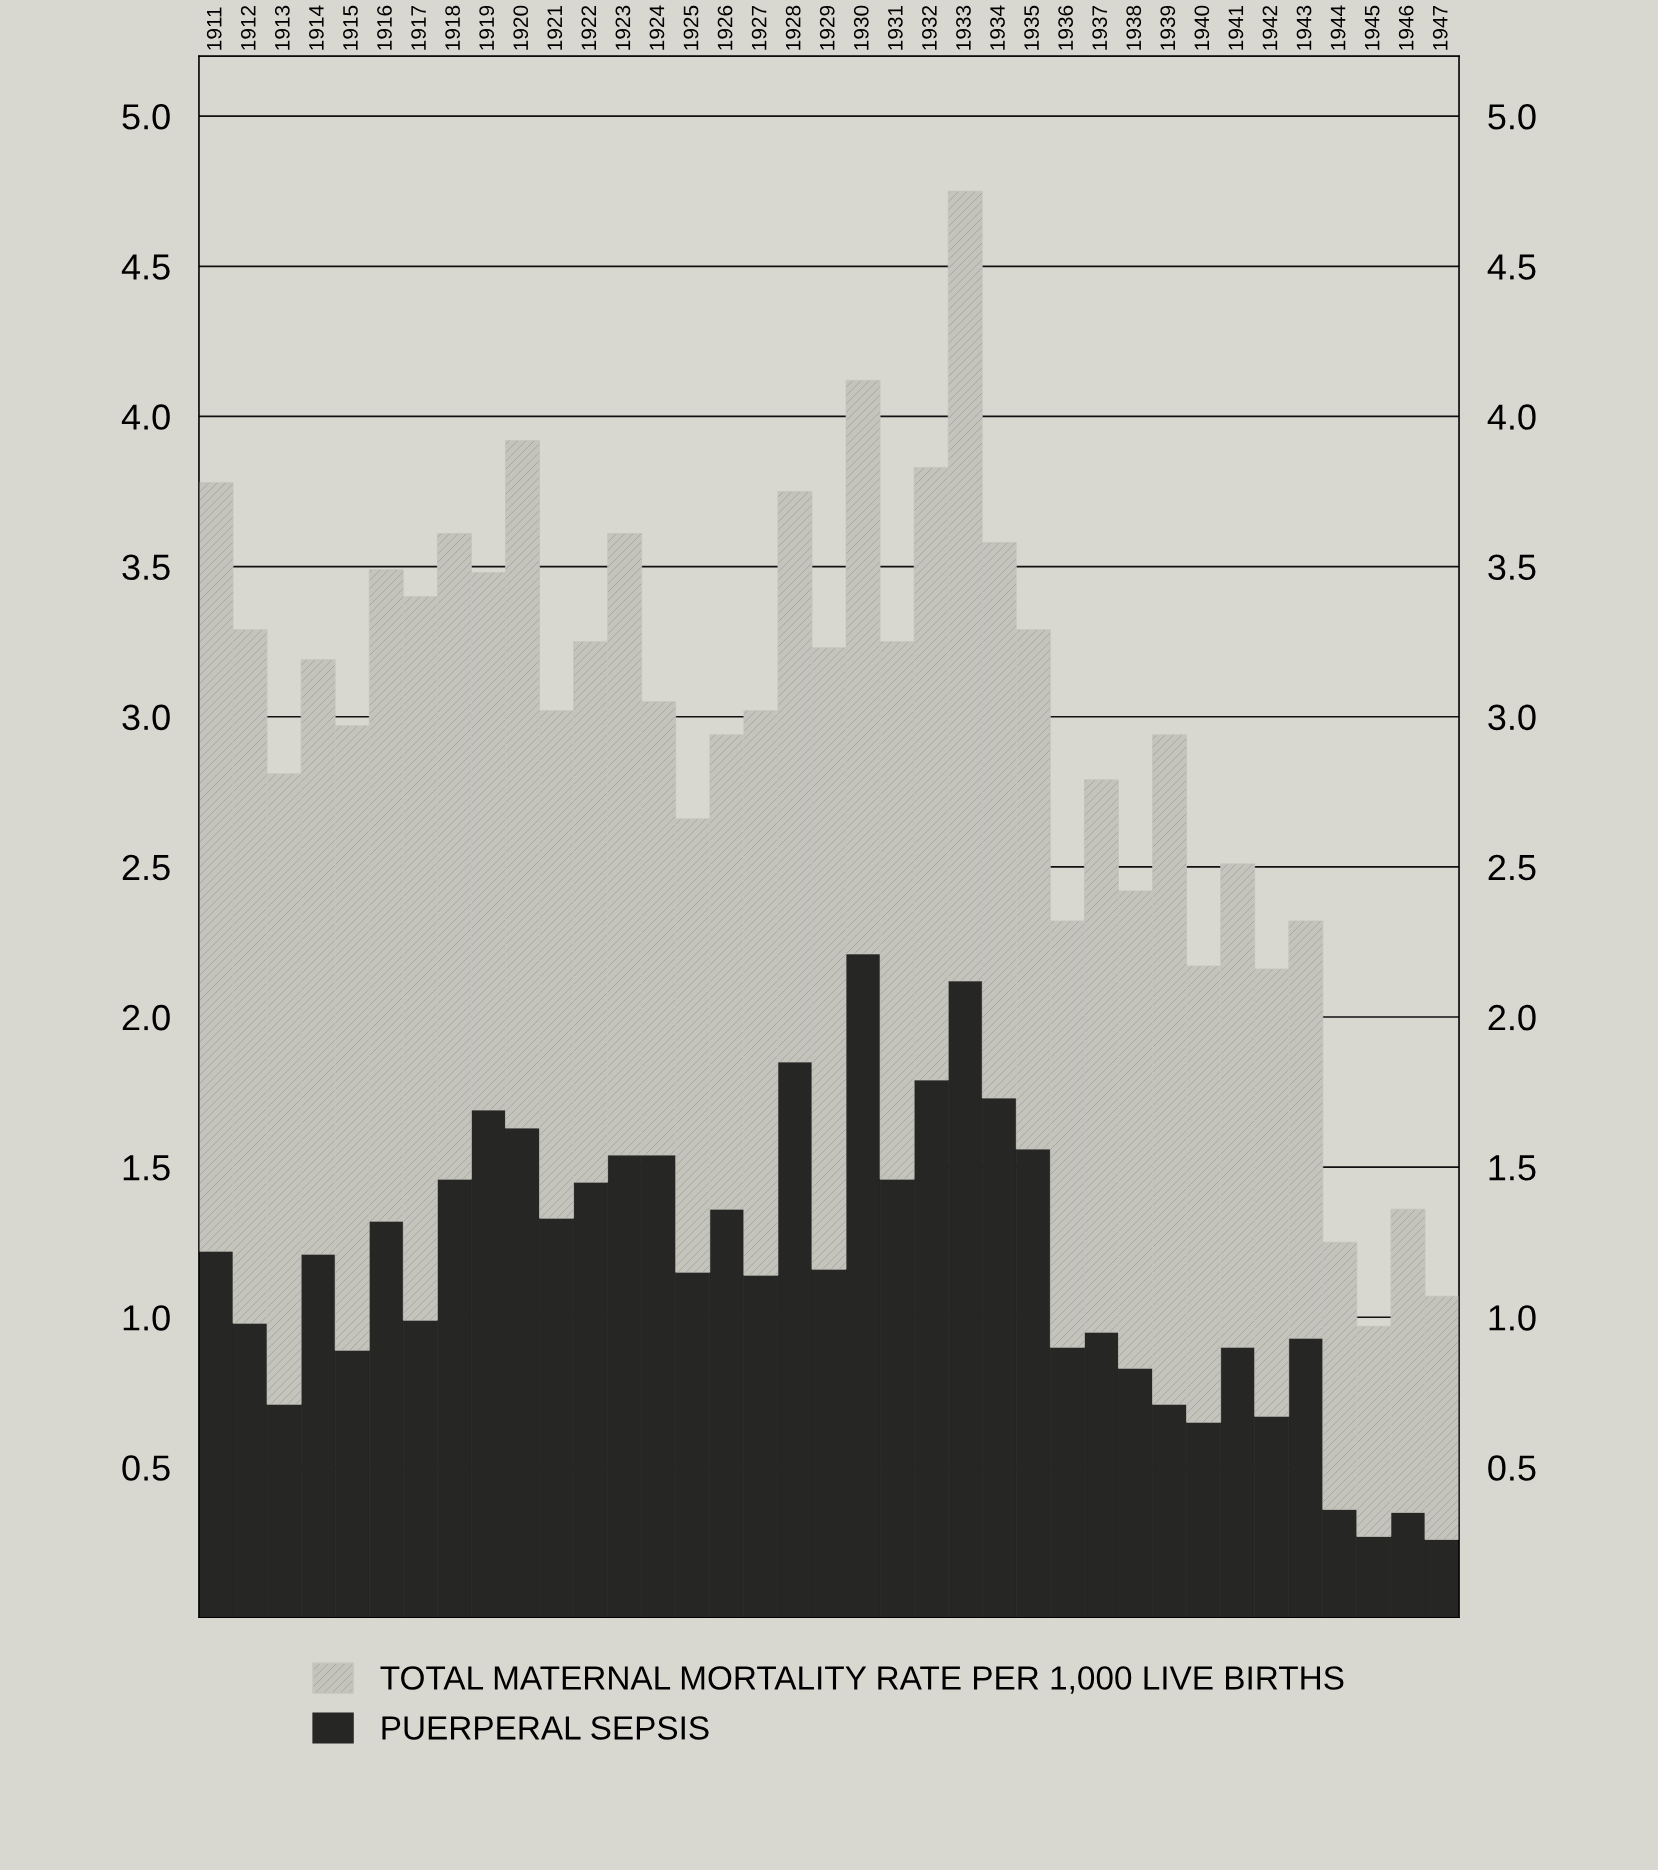 Image resolution: width=1658 pixels, height=1870 pixels. Describe the element at coordinates (555, 27) in the screenshot. I see `x-tick-label: 1921` at that location.